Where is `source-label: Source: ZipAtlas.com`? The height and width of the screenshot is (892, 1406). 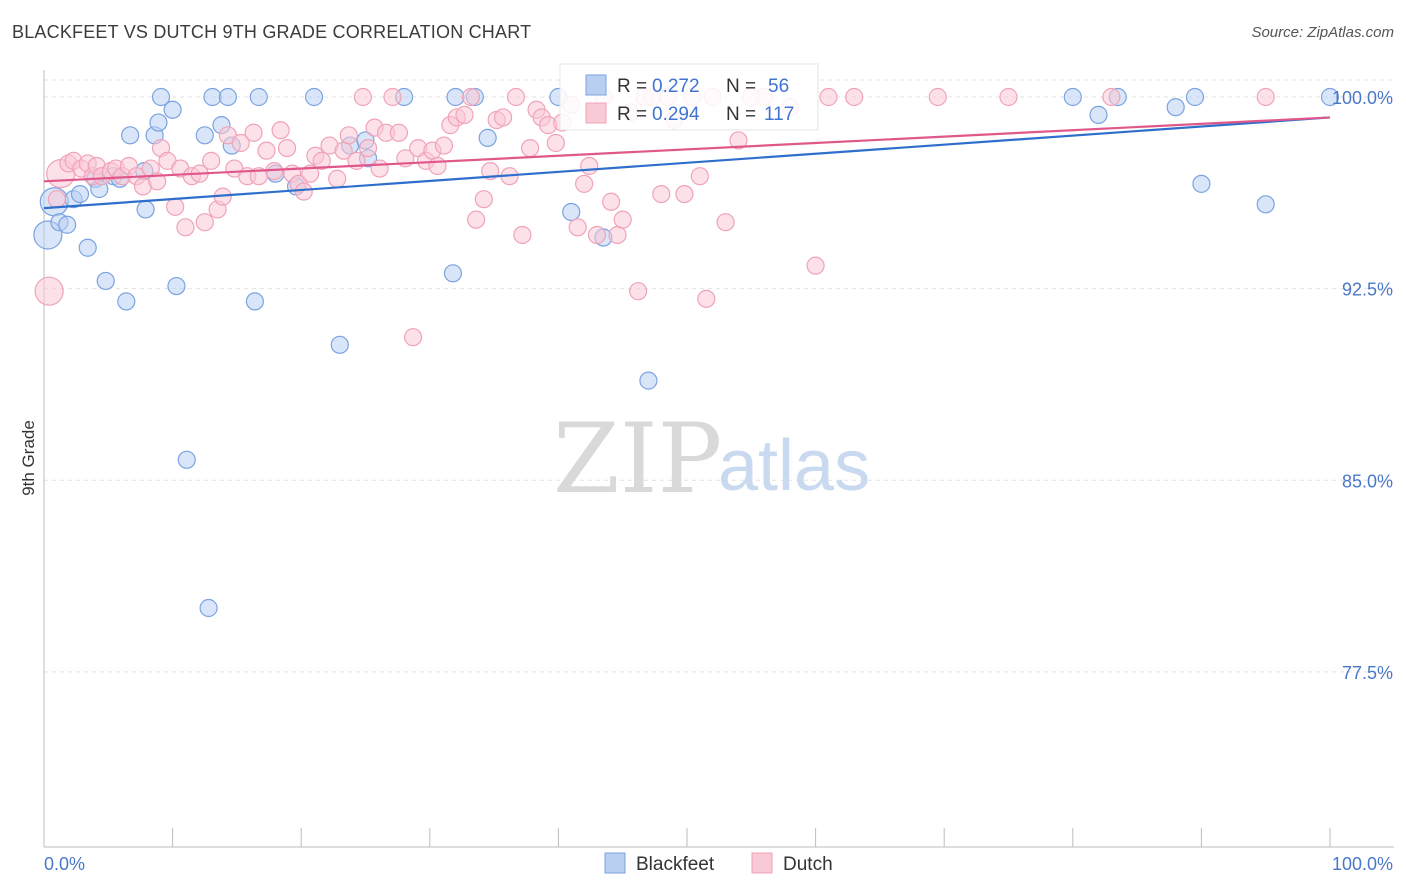 source-label: Source: ZipAtlas.com is located at coordinates (1322, 32).